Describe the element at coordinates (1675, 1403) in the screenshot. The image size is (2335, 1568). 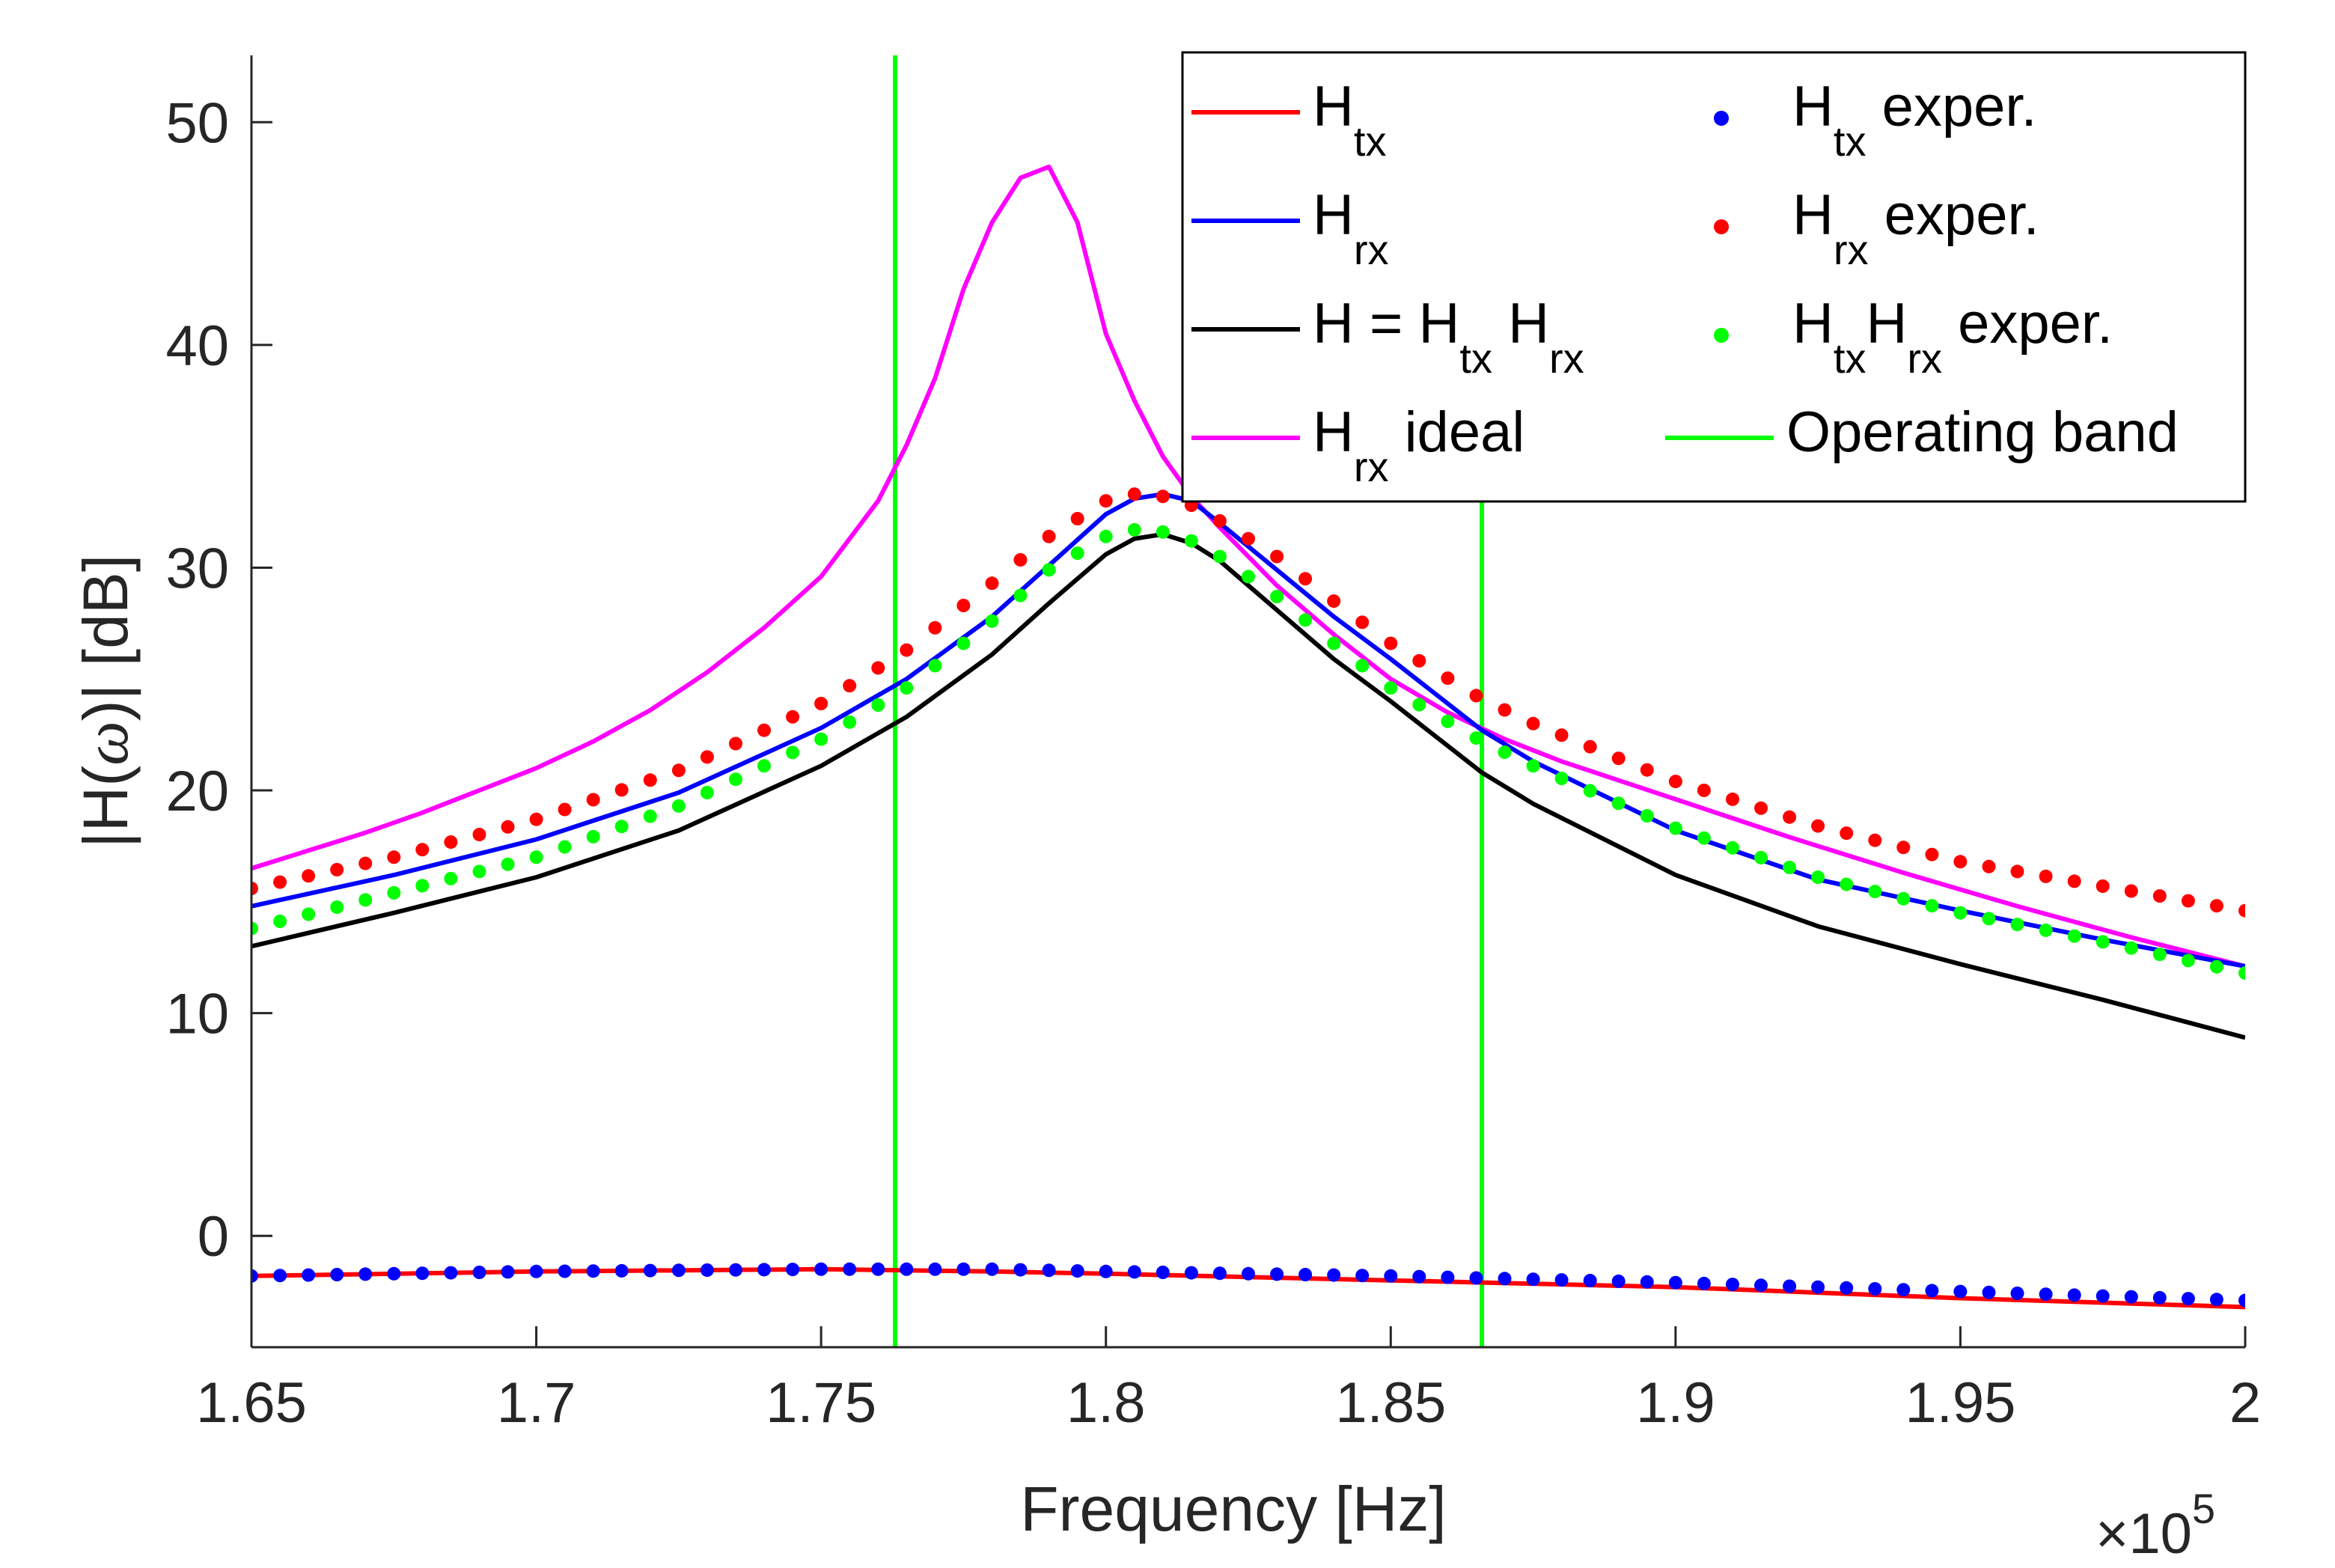
I see `x-tick-label: 1.9` at that location.